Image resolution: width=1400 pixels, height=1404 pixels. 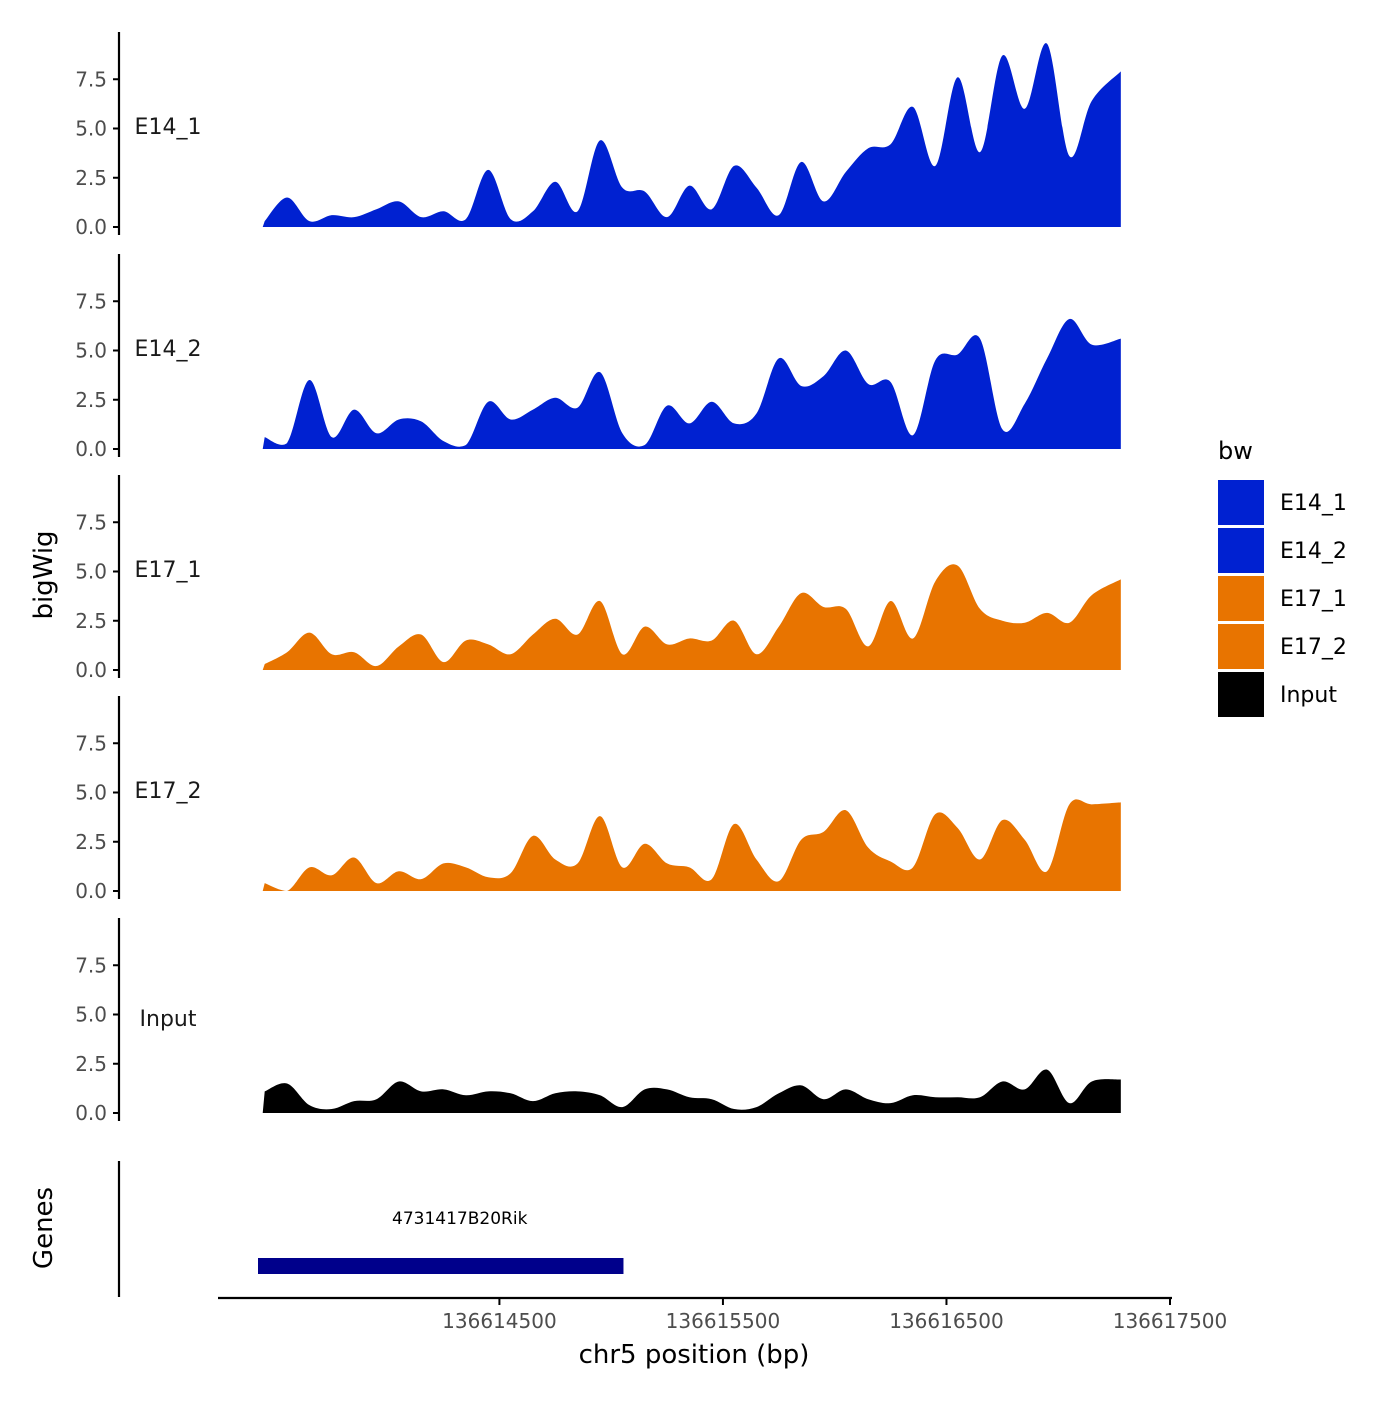 I want to click on legend-label: E17_1, so click(x=1313, y=599).